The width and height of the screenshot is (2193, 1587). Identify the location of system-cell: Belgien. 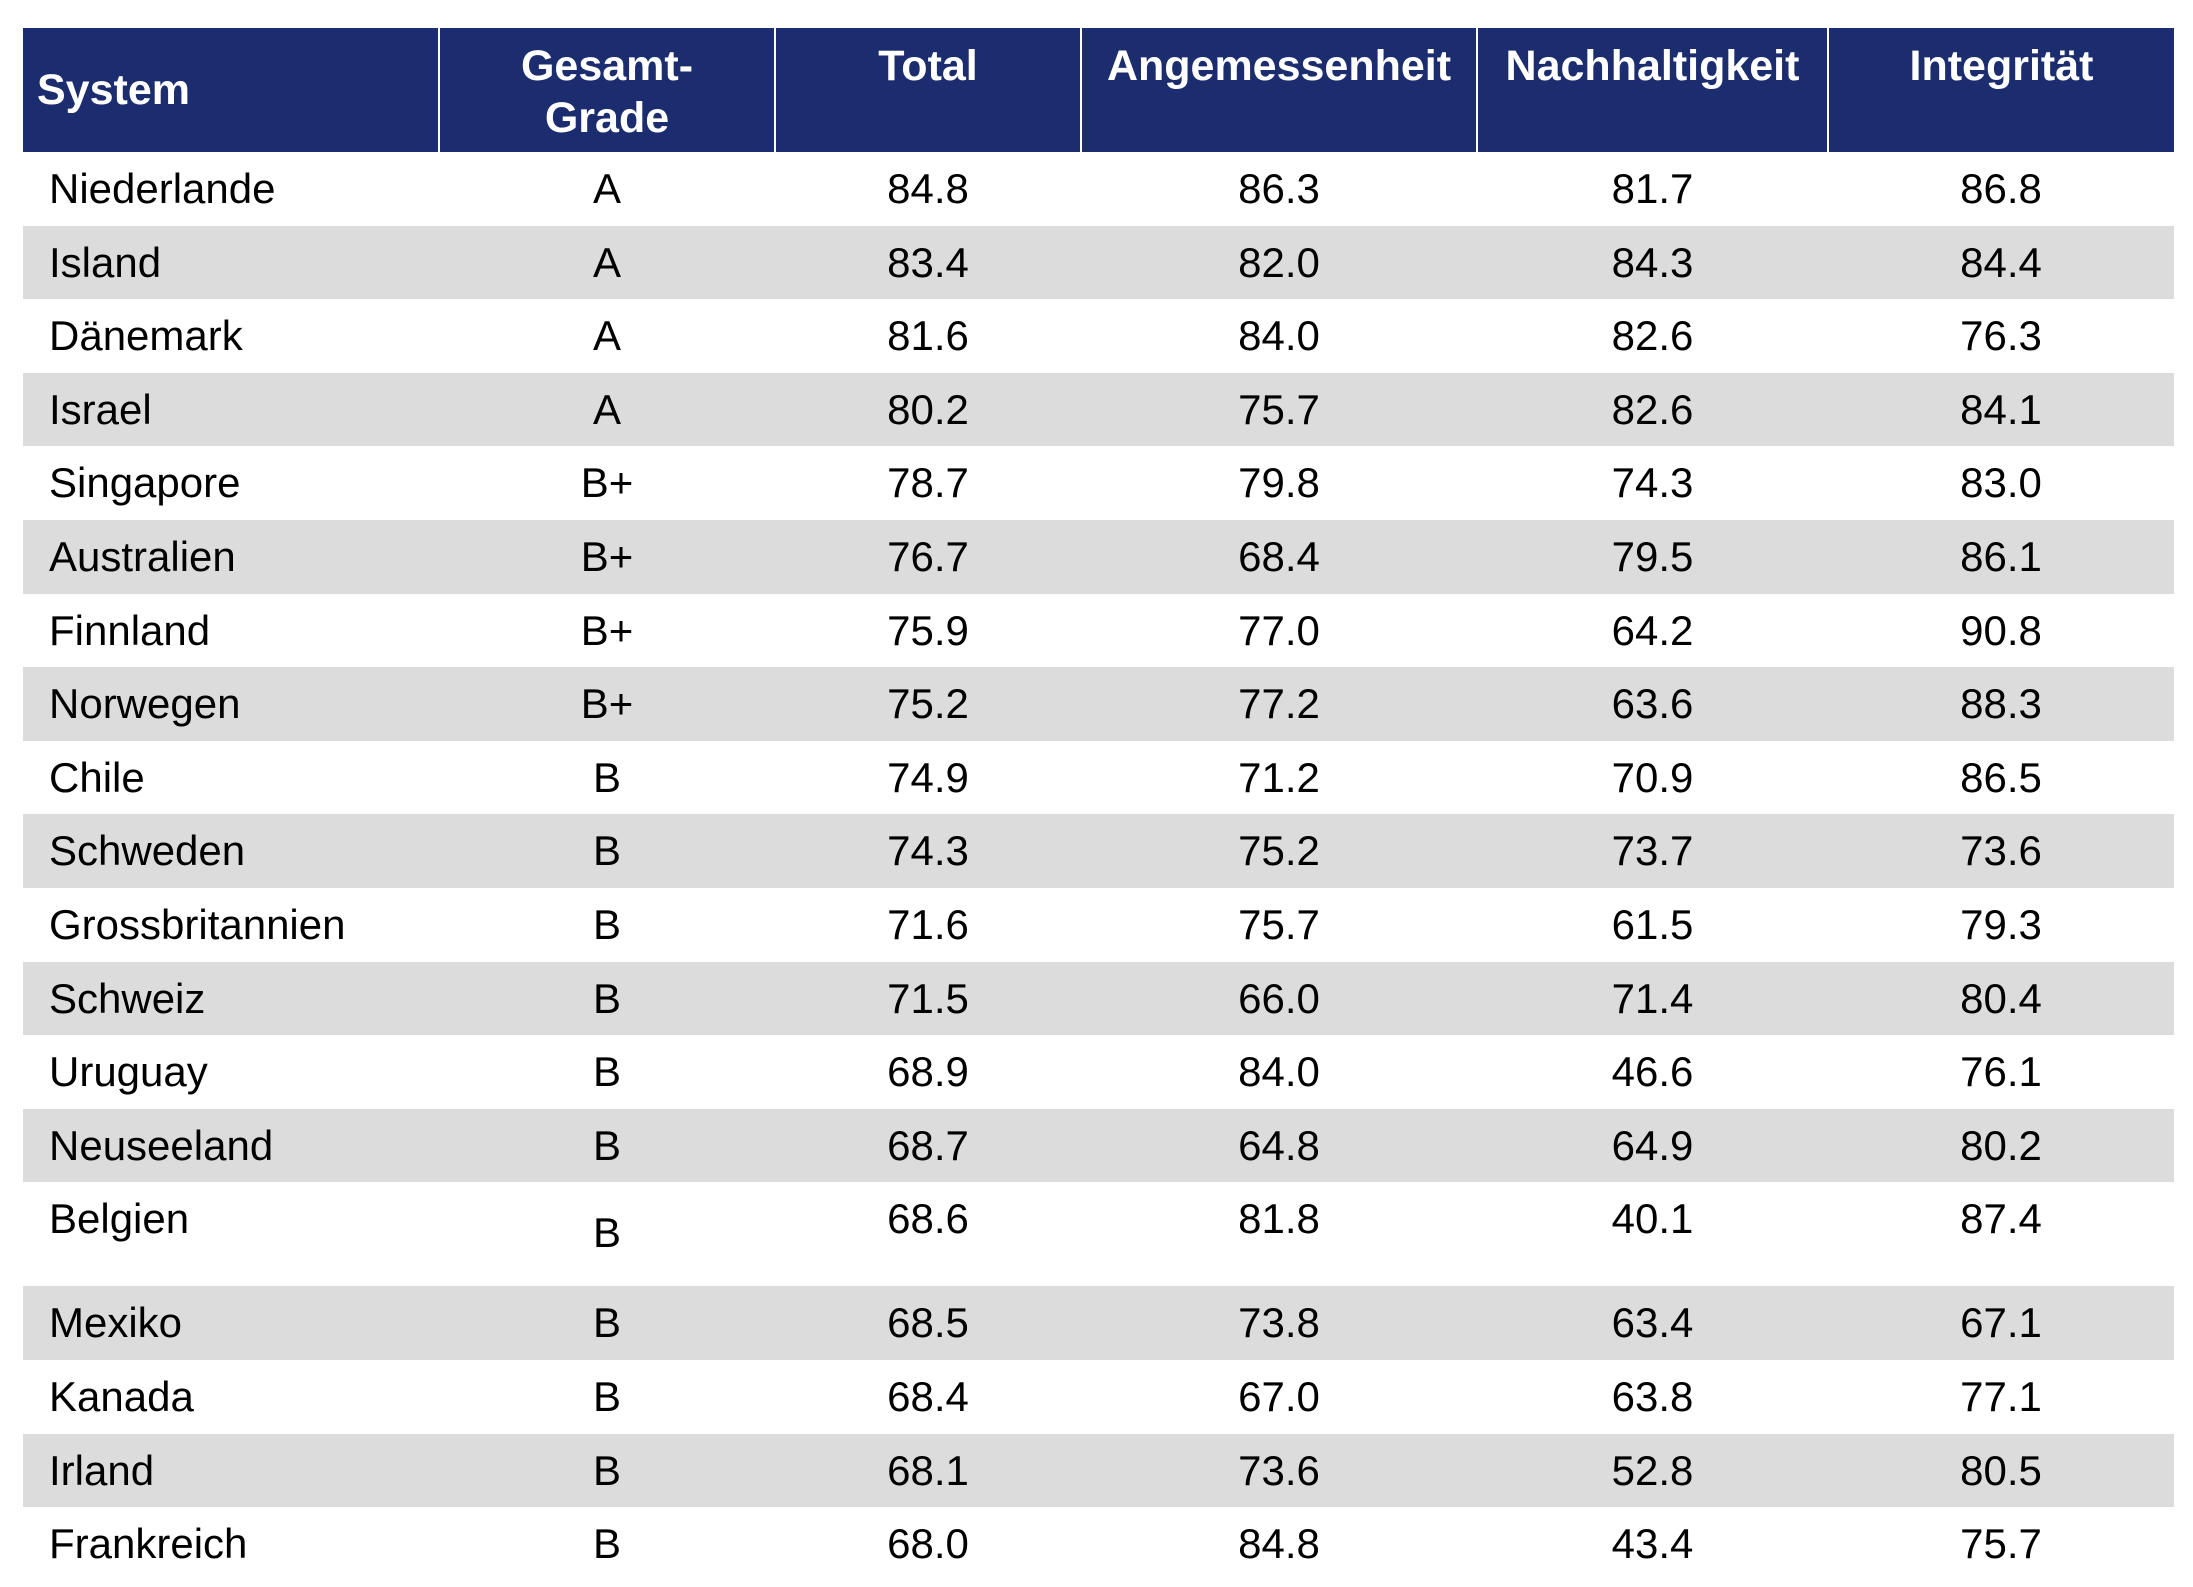
(231, 1234).